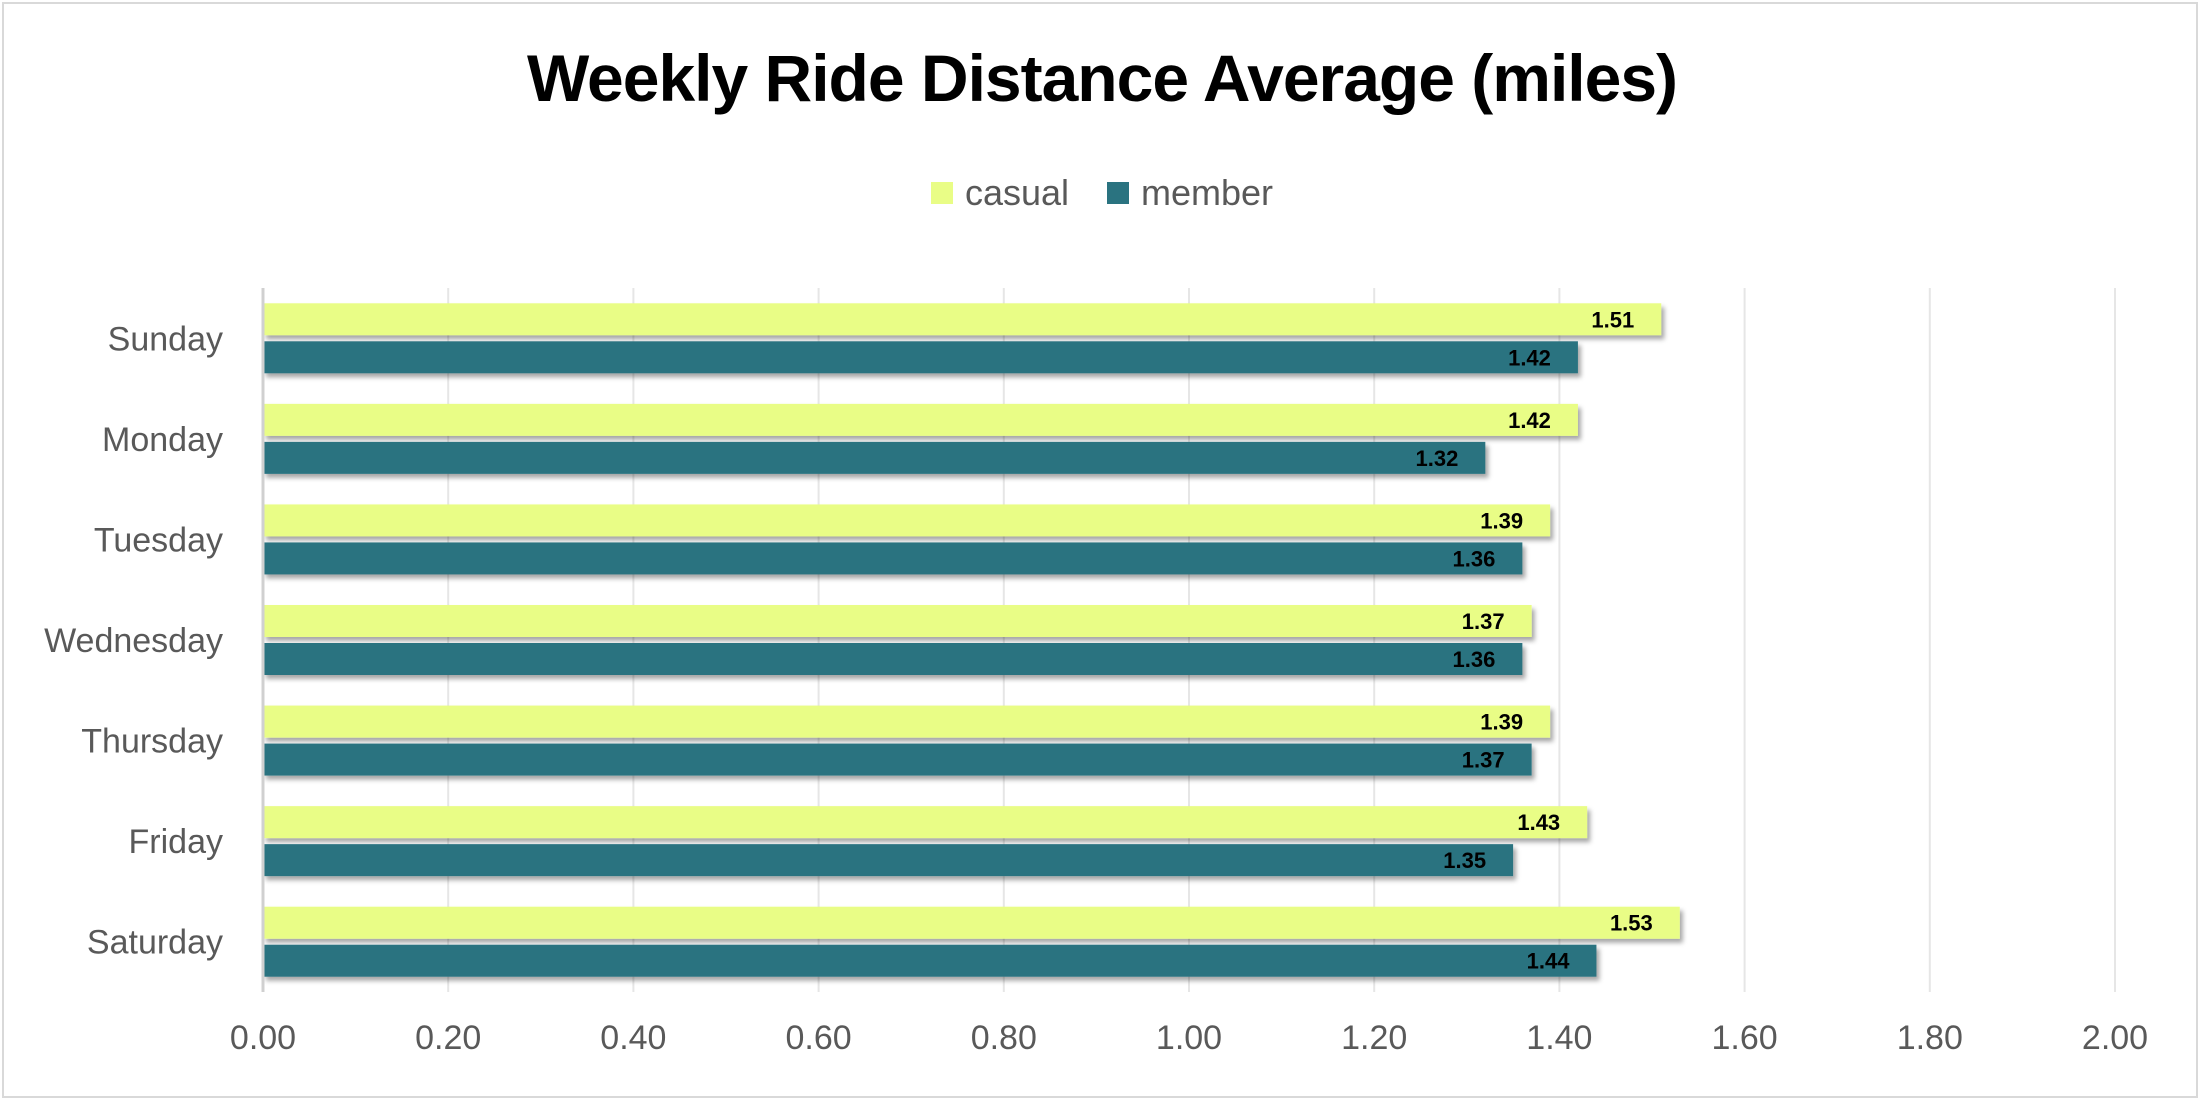 The image size is (2204, 1102). I want to click on category-label: Thursday, so click(152, 742).